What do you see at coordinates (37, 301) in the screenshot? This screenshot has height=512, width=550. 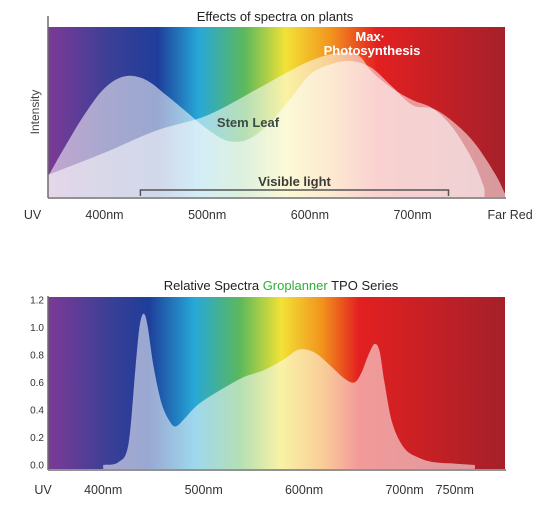 I see `chart-2-y-tick-label: 1.2` at bounding box center [37, 301].